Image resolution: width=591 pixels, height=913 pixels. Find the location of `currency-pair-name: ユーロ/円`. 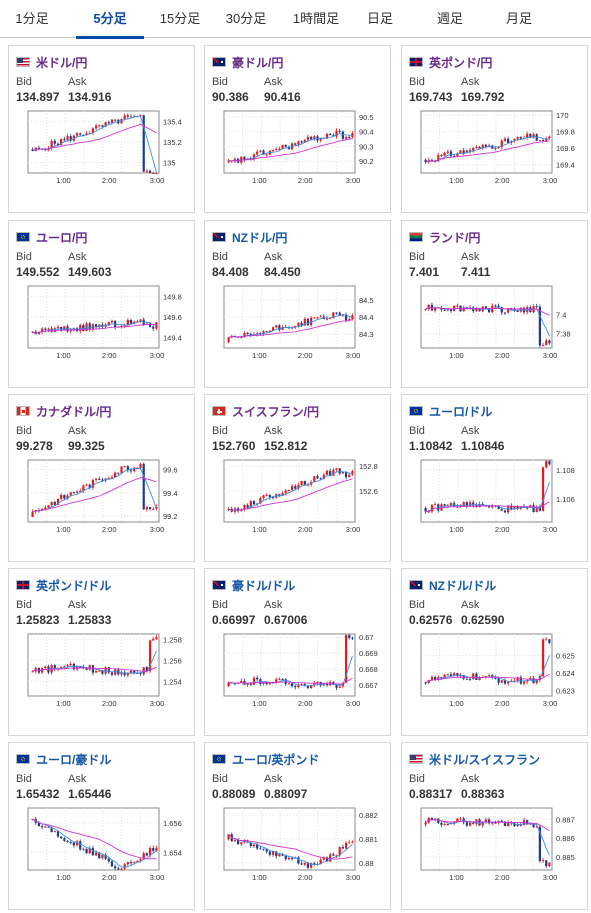

currency-pair-name: ユーロ/円 is located at coordinates (62, 237).